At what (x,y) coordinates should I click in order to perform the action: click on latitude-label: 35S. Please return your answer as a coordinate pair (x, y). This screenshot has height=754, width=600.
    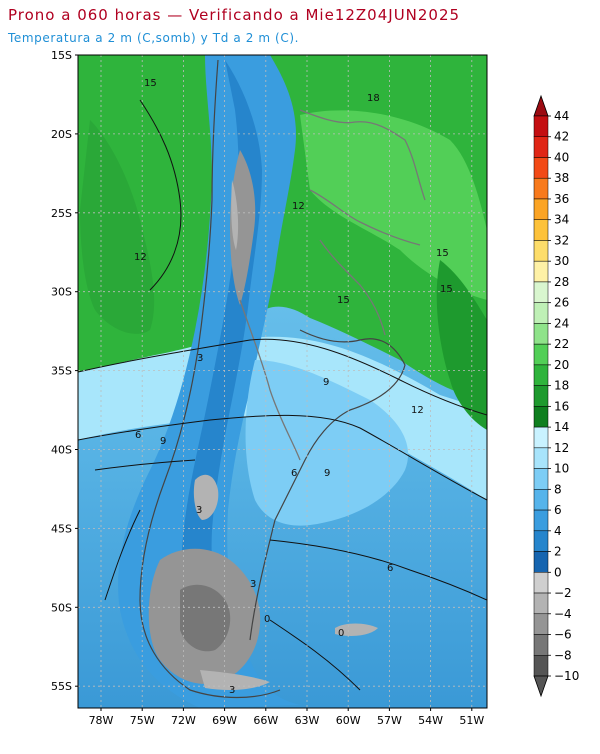
    Looking at the image, I should click on (61, 371).